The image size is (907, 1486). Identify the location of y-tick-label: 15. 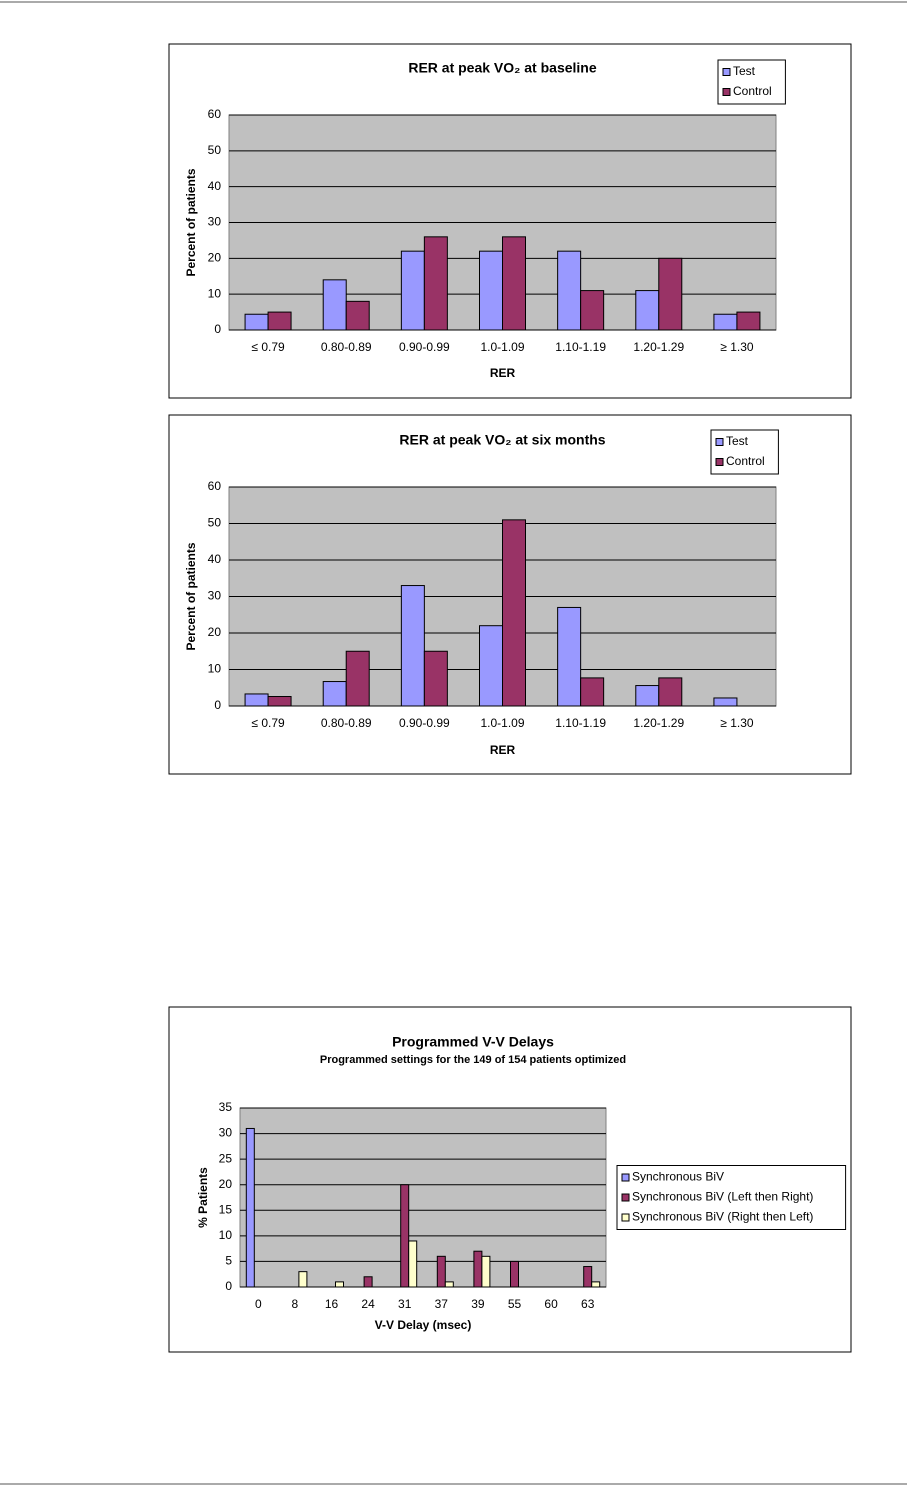
(226, 1209).